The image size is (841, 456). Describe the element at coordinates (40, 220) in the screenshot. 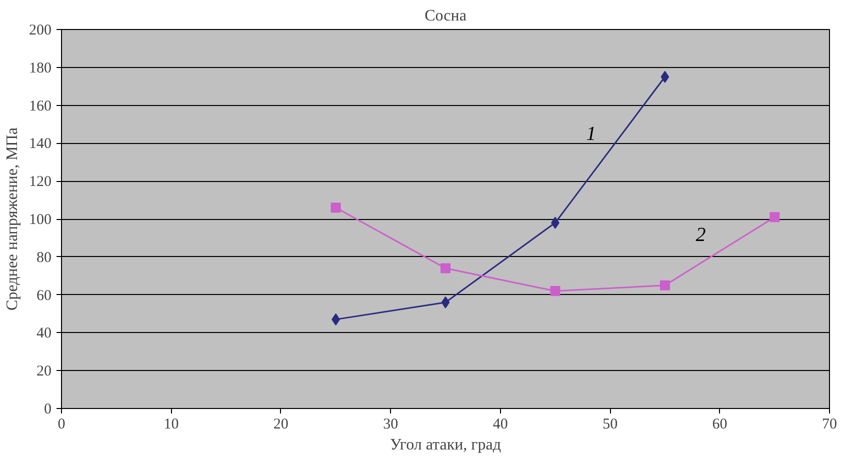

I see `y-tick-label: 100` at that location.